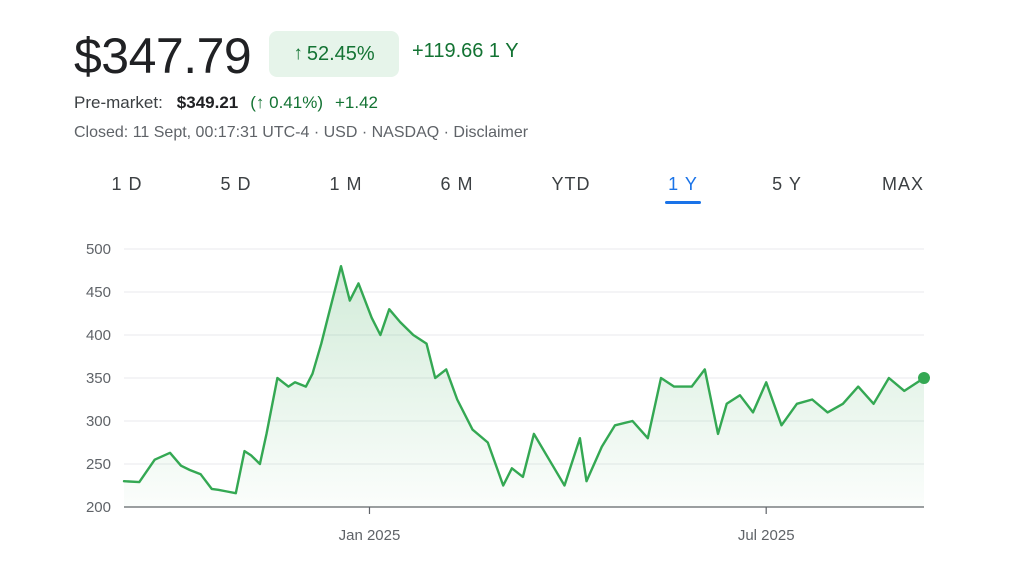 The width and height of the screenshot is (1024, 576). What do you see at coordinates (98, 335) in the screenshot?
I see `y-tick-label: 400` at bounding box center [98, 335].